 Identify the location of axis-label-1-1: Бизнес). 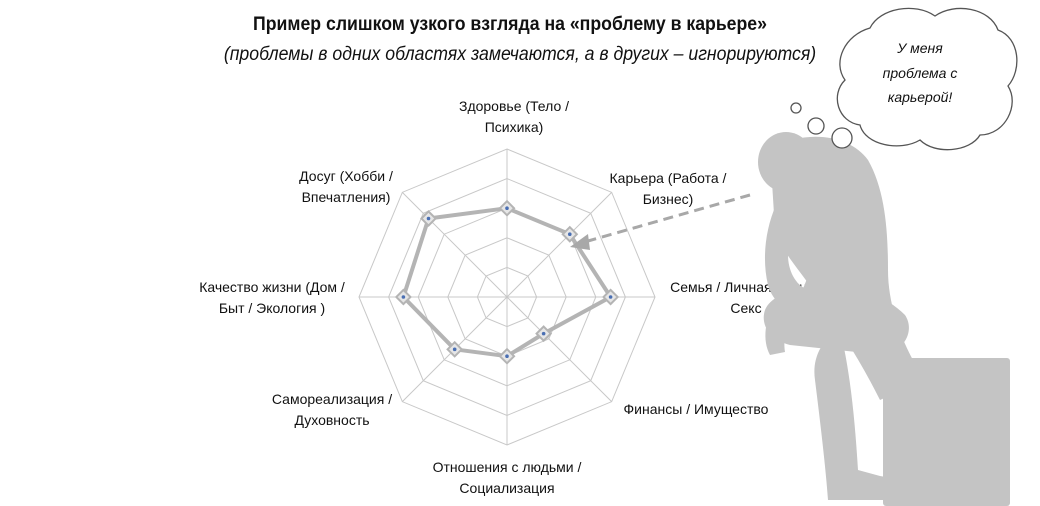
(668, 199).